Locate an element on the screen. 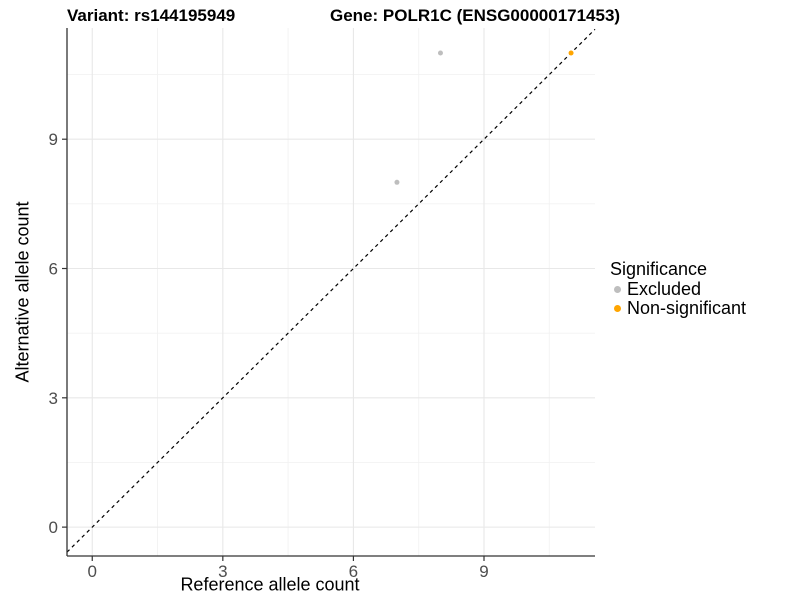 The width and height of the screenshot is (800, 600). gene-title: Gene: POLR1C (ENSG00000171453) is located at coordinates (475, 15).